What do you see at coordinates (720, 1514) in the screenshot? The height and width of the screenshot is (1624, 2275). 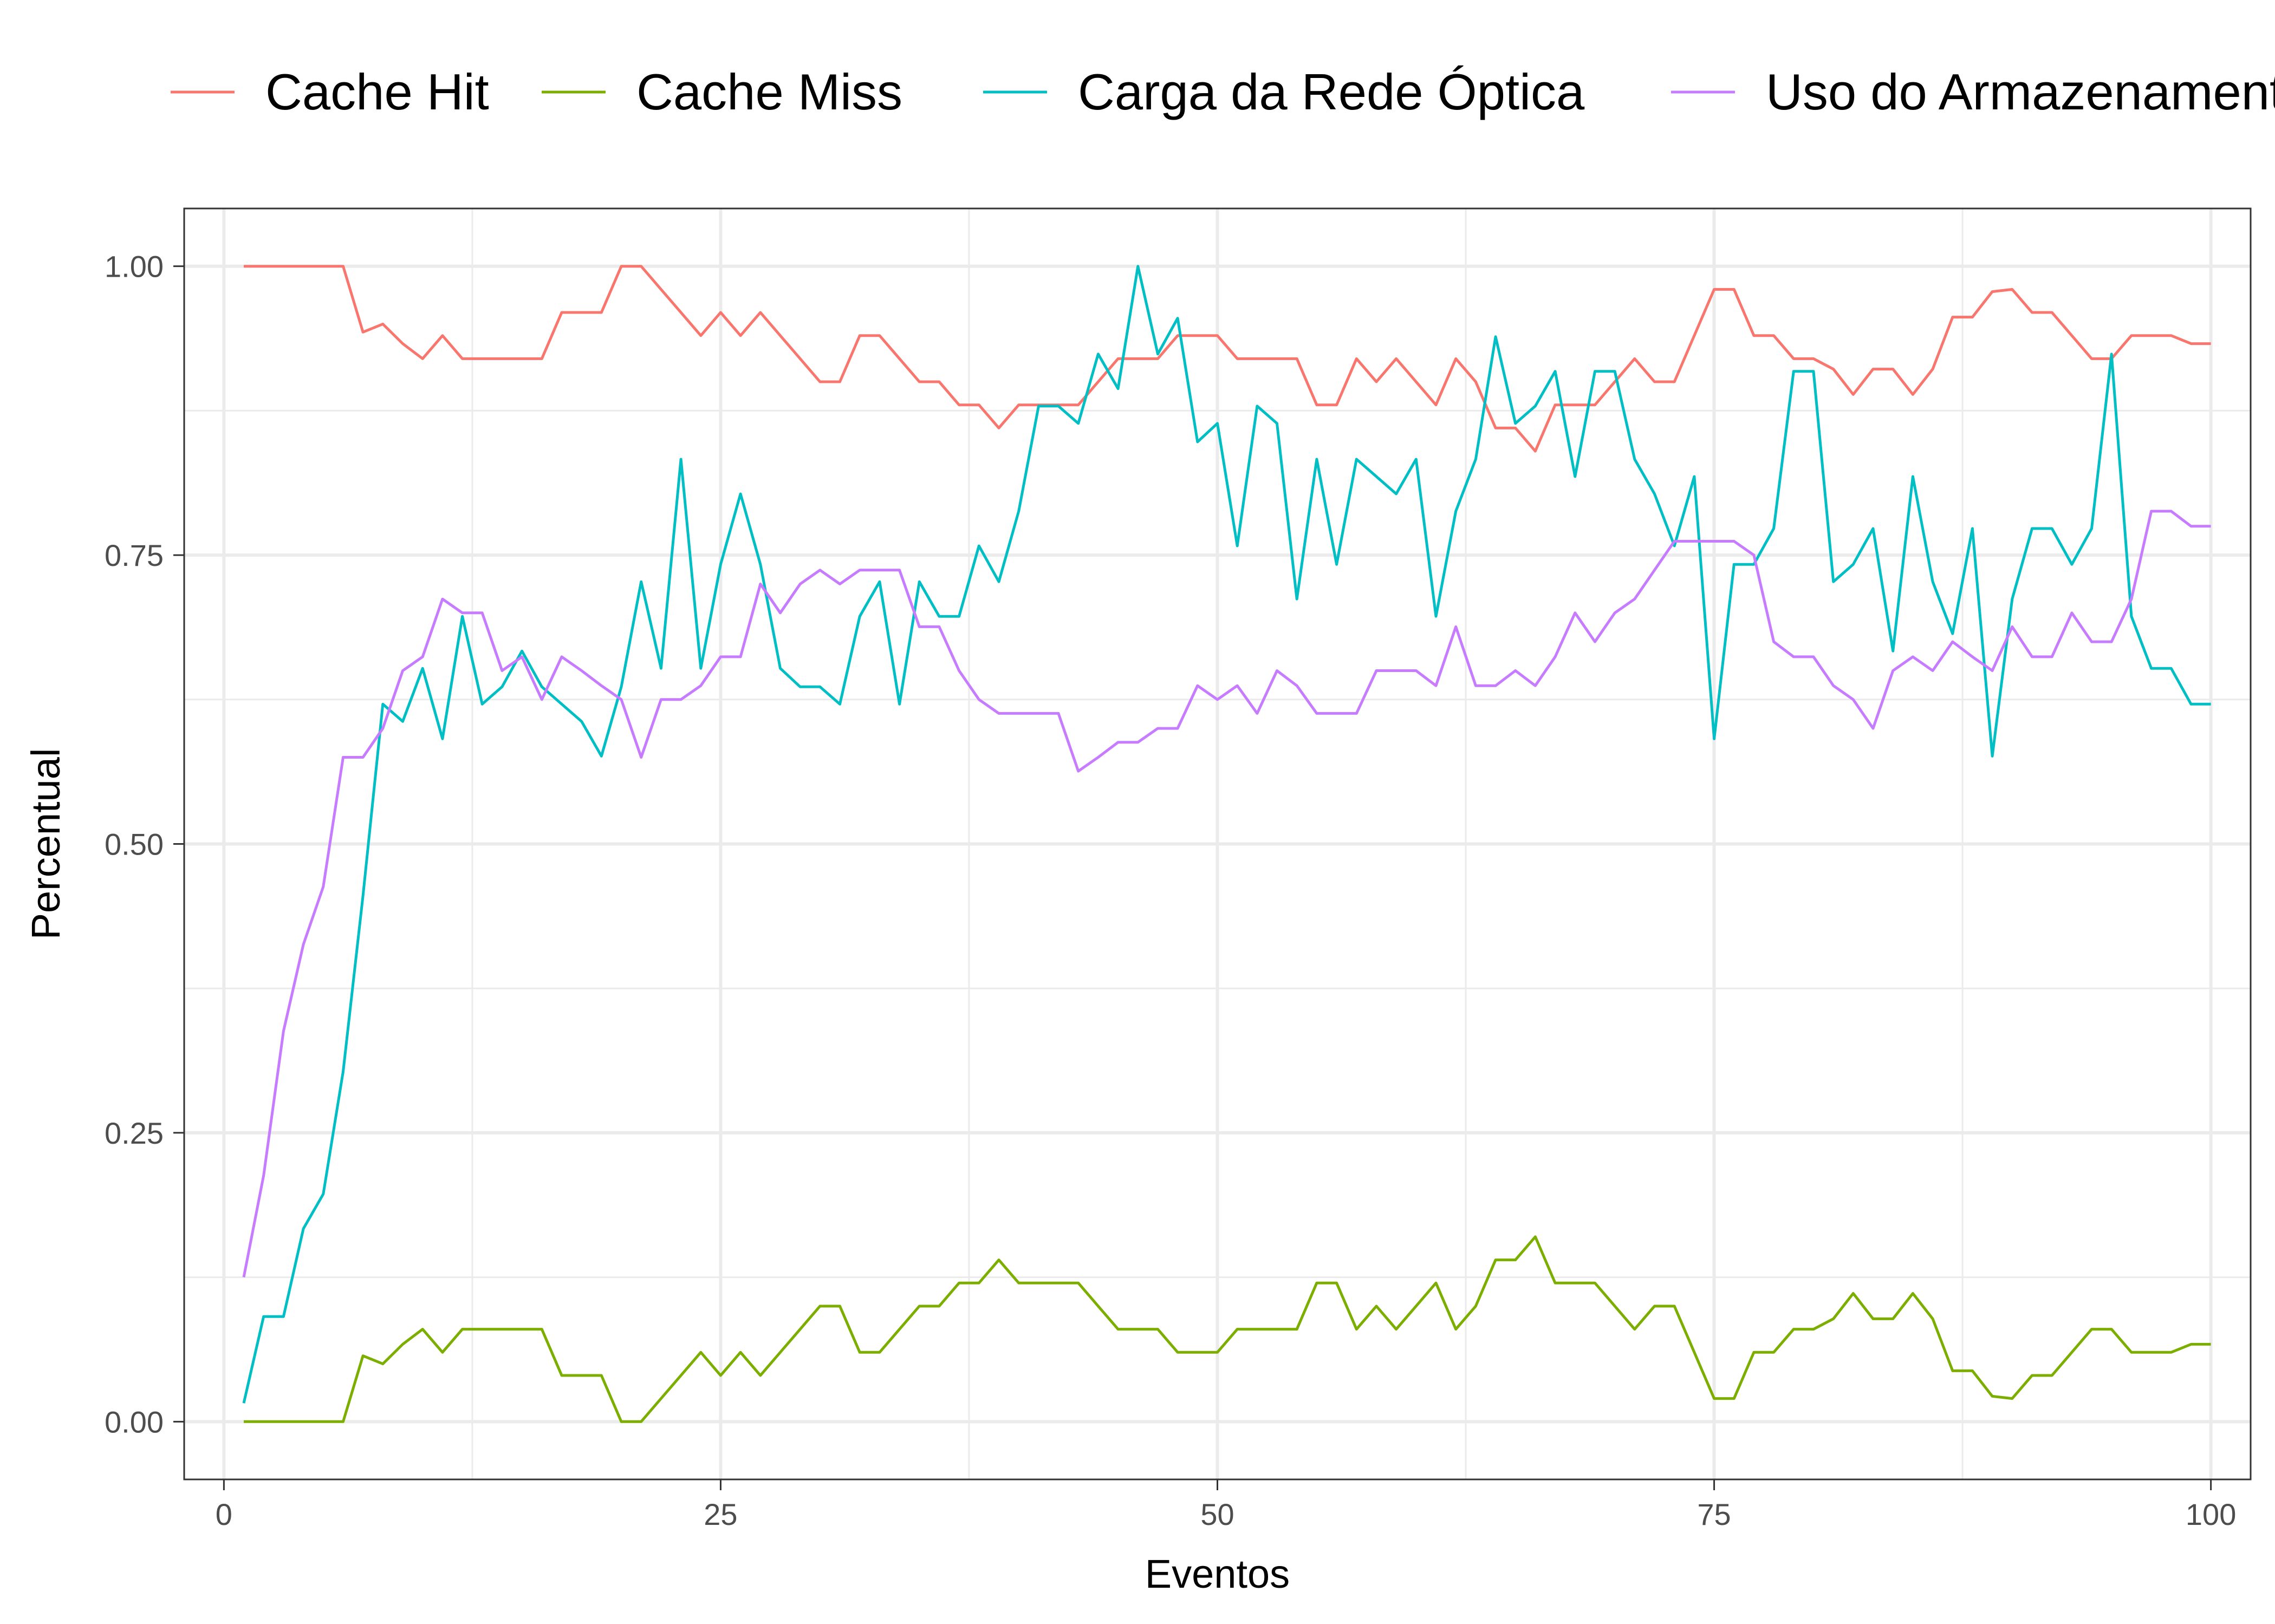 I see `x-tick-label: 25` at bounding box center [720, 1514].